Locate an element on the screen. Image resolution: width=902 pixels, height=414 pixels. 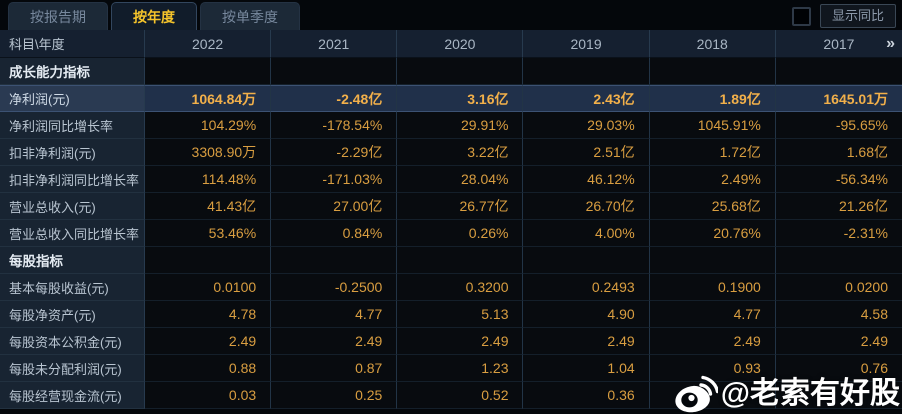
table-row: 每股未分配利润(元) 0.88 0.87 1.23 1.04 0.93 0.76 is located at coordinates (451, 368).